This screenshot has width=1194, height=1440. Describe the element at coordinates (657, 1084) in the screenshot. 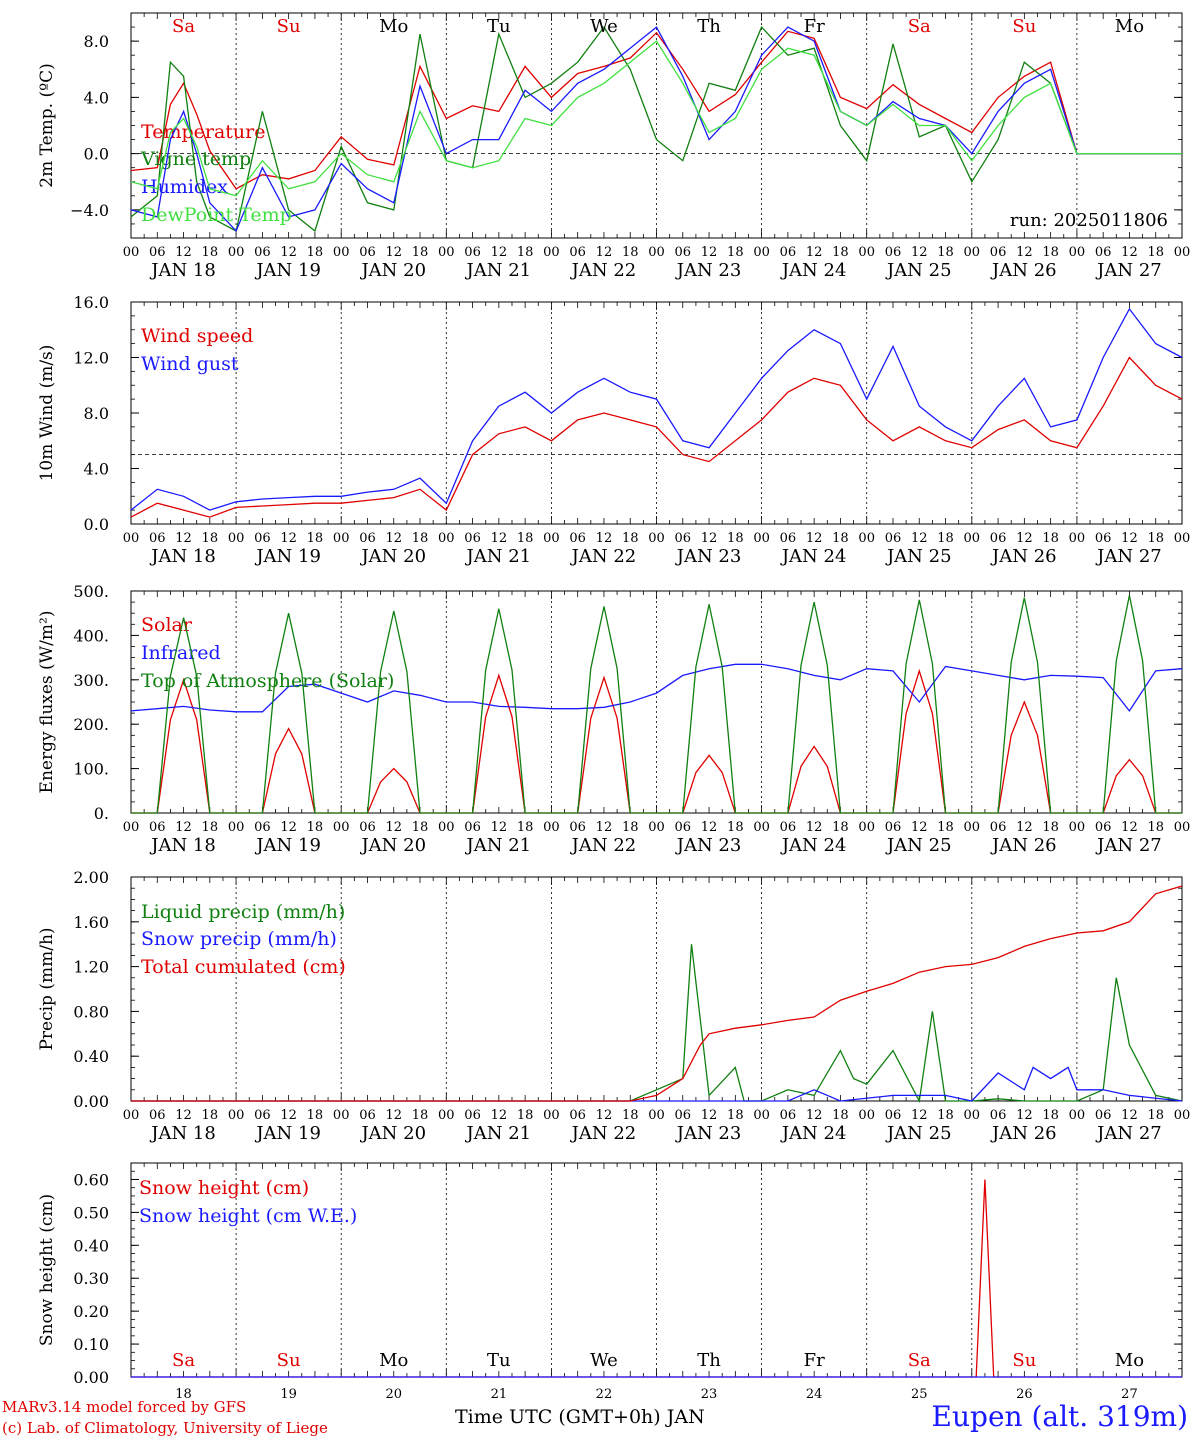

I see `series-snow-precip-mm-h-` at that location.